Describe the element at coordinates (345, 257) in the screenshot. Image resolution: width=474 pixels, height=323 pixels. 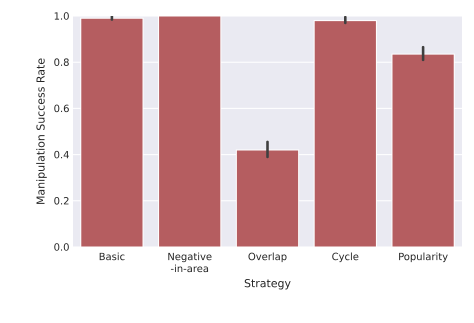
I see `x-tick-label: Cycle` at that location.